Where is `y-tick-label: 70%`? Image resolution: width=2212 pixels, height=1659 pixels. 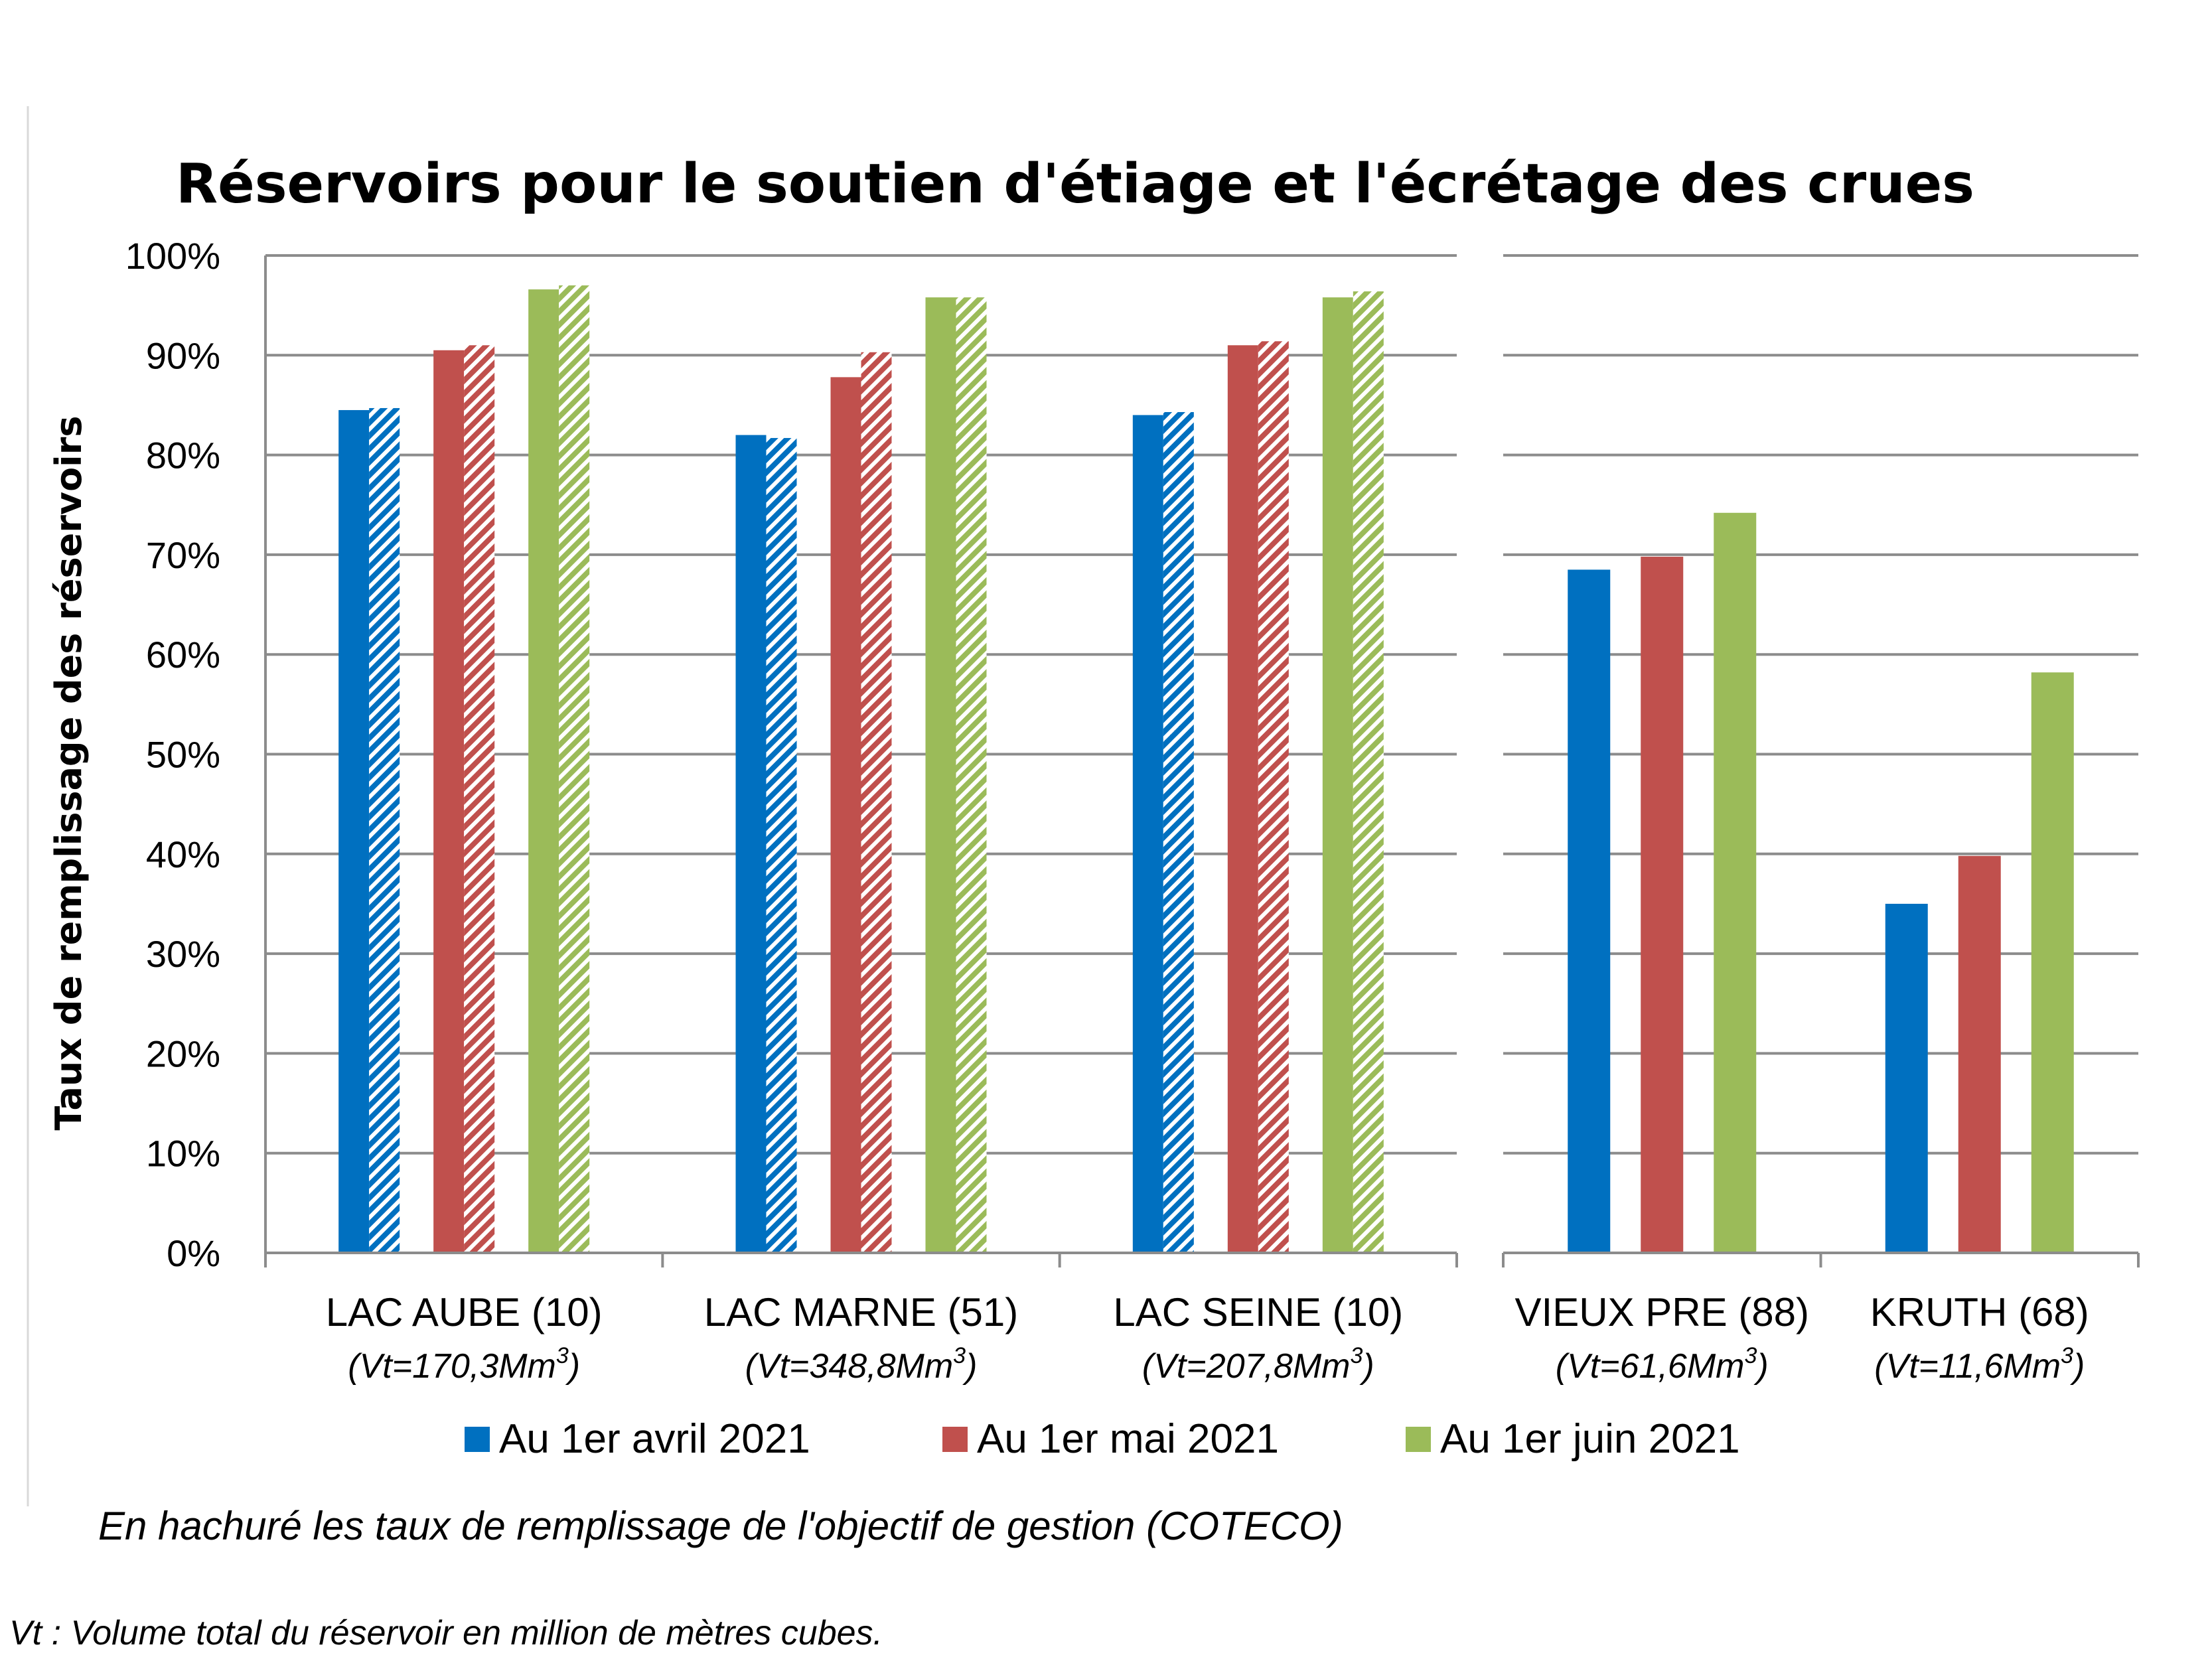
y-tick-label: 70% is located at coordinates (183, 555).